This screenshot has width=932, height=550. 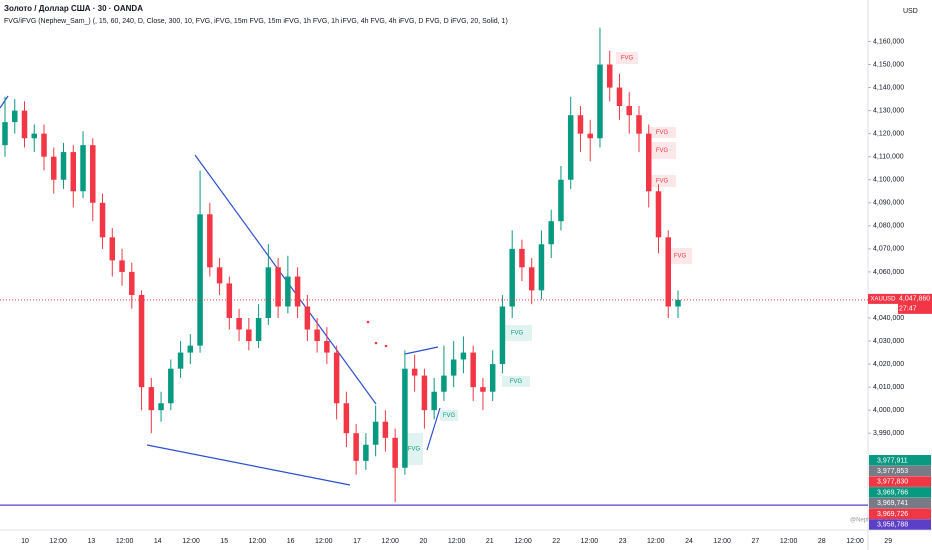 What do you see at coordinates (888, 410) in the screenshot?
I see `y-tick-label: 4,000,000` at bounding box center [888, 410].